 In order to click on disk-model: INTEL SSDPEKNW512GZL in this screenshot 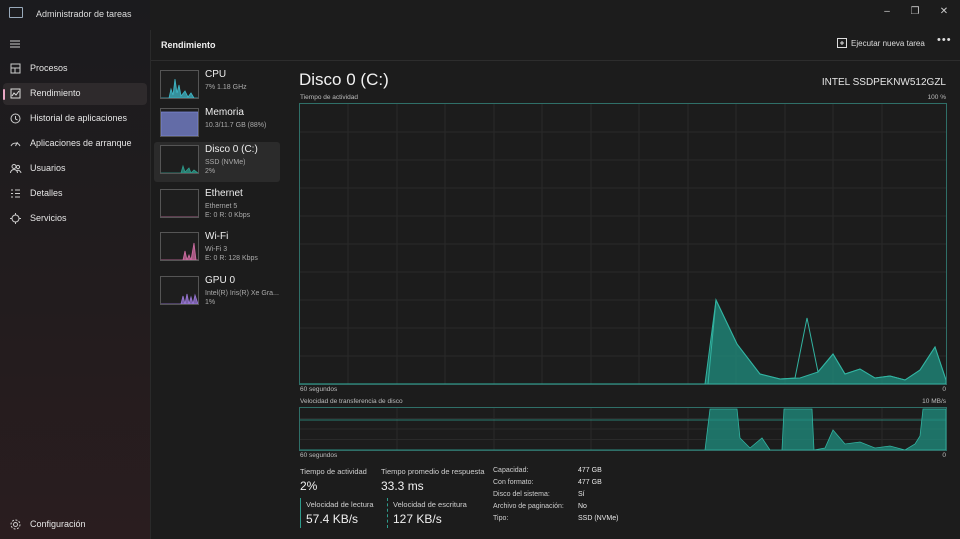, I will do `click(883, 82)`.